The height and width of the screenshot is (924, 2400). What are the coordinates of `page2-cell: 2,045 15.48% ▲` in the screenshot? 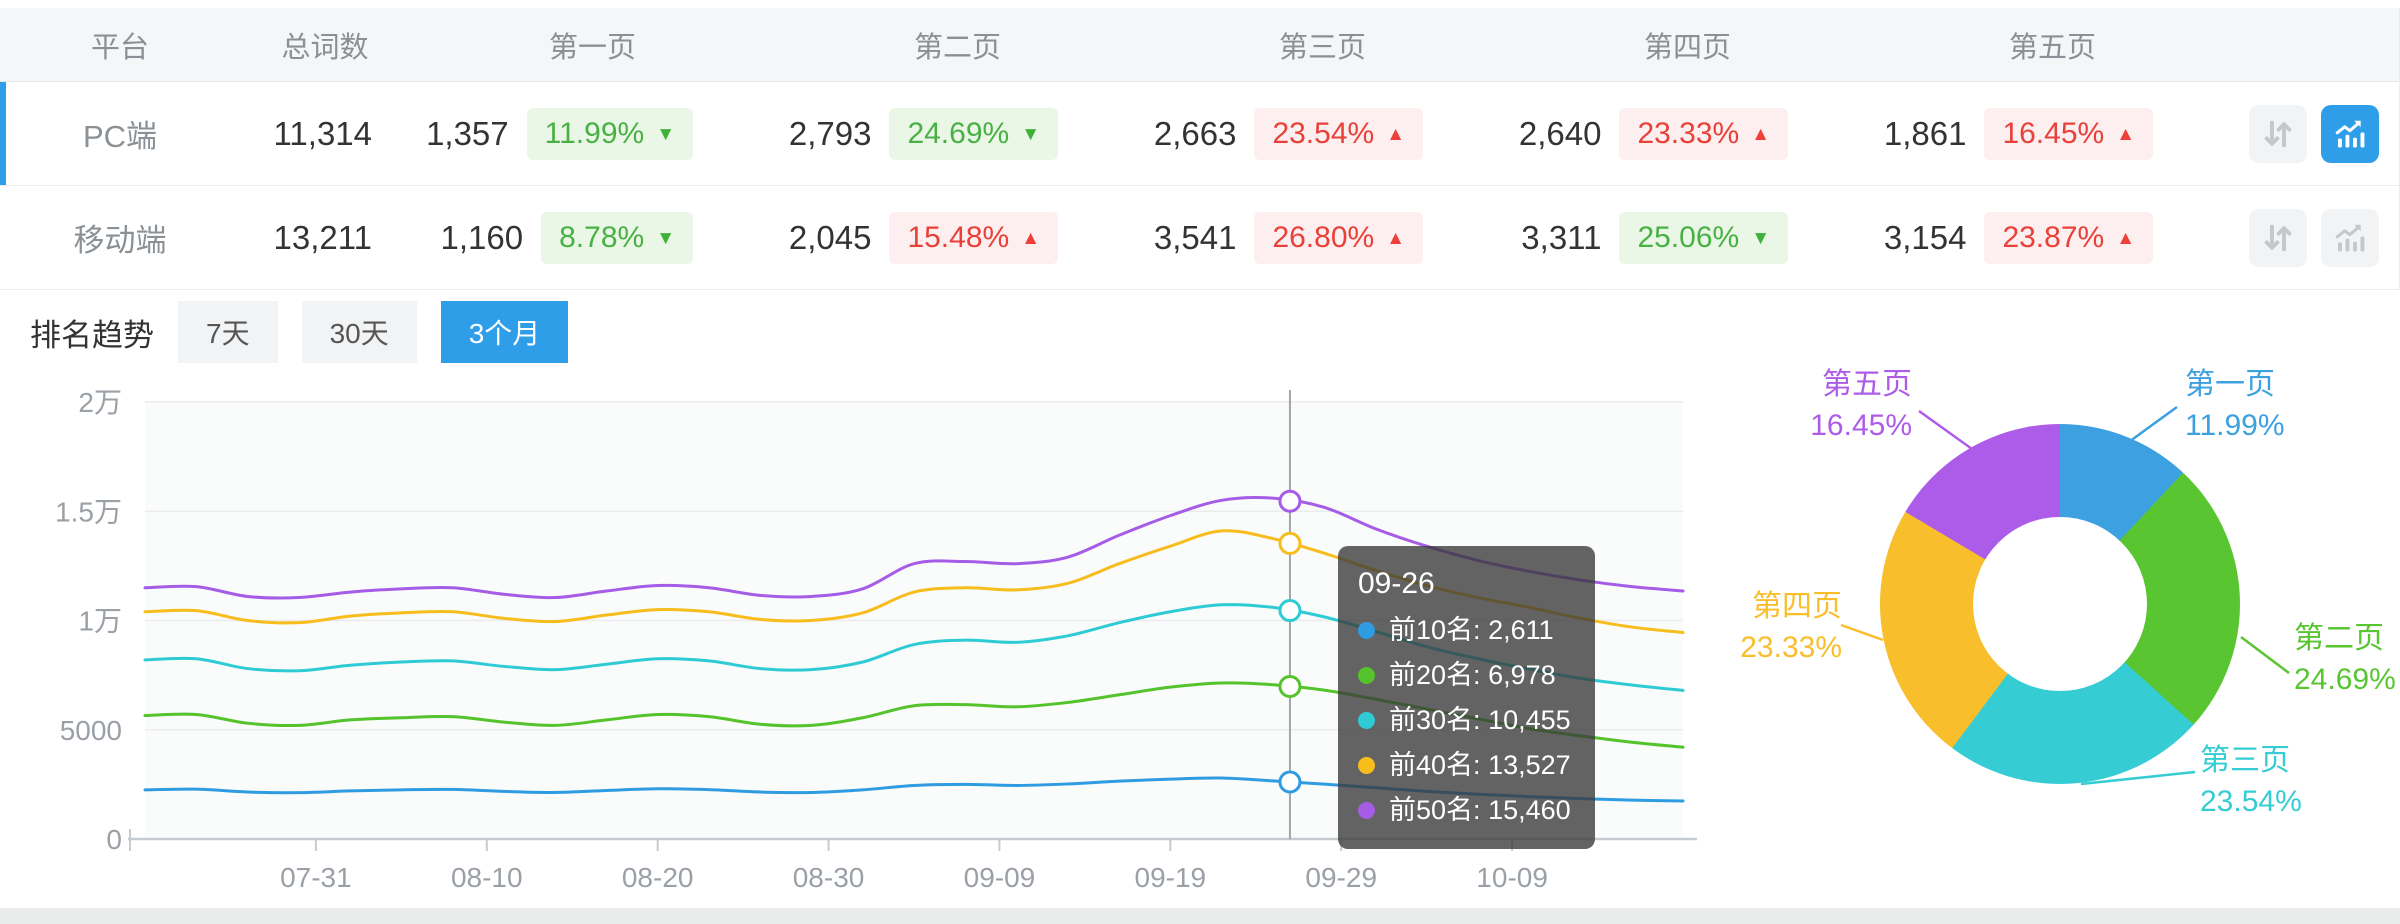 It's located at (957, 237).